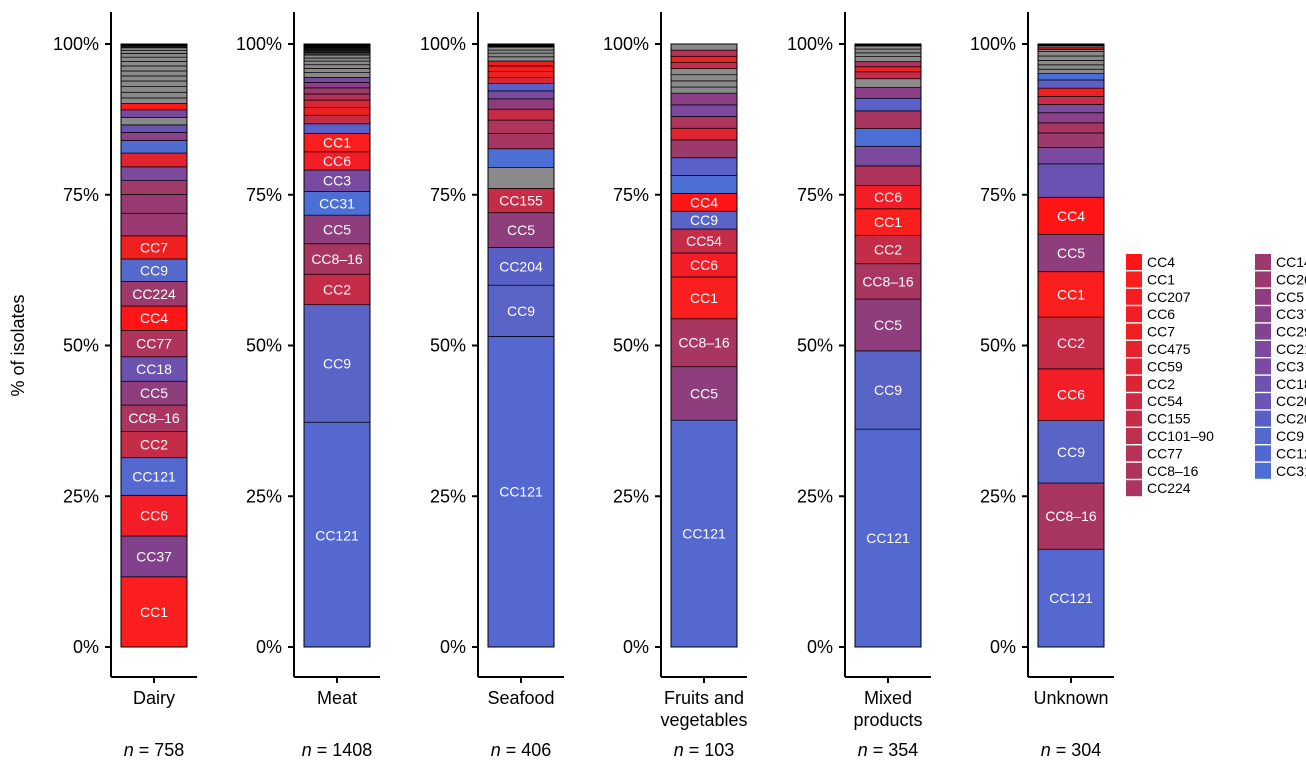  I want to click on segment-label: CC8–16, so click(154, 418).